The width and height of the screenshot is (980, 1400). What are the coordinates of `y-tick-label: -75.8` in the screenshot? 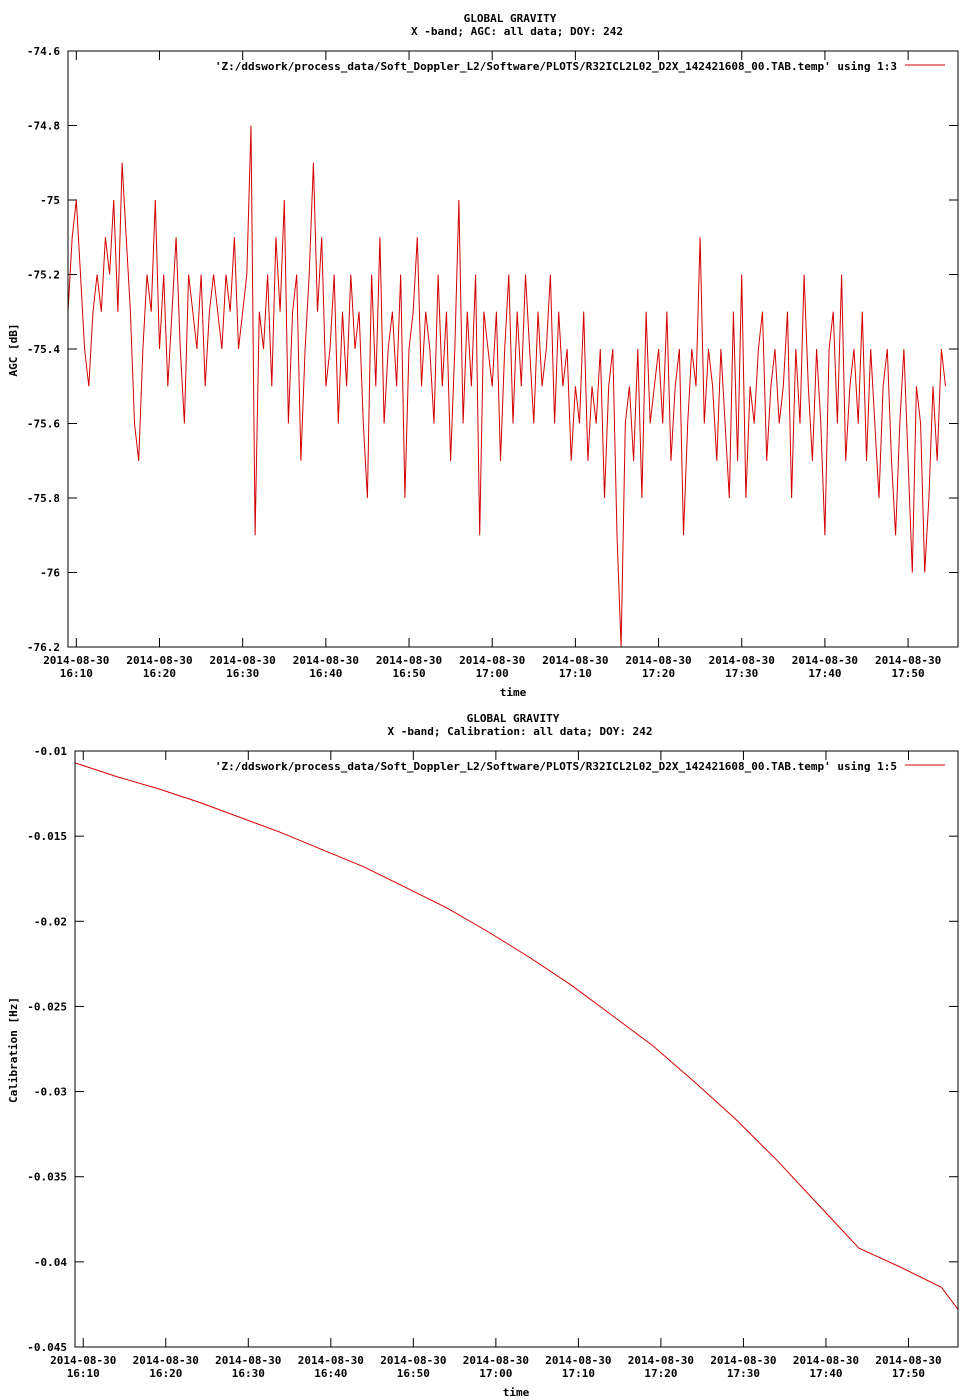 It's located at (43, 498).